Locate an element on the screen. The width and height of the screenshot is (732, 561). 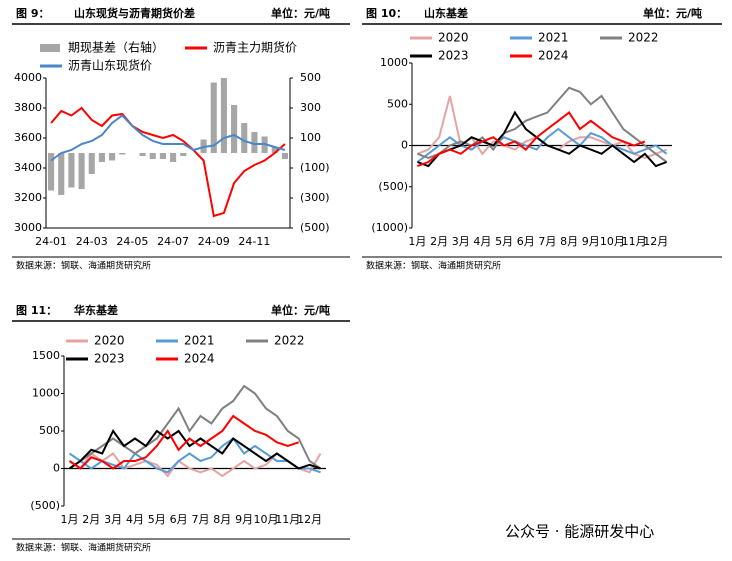
x-tick-label: 24-01 is located at coordinates (51, 241).